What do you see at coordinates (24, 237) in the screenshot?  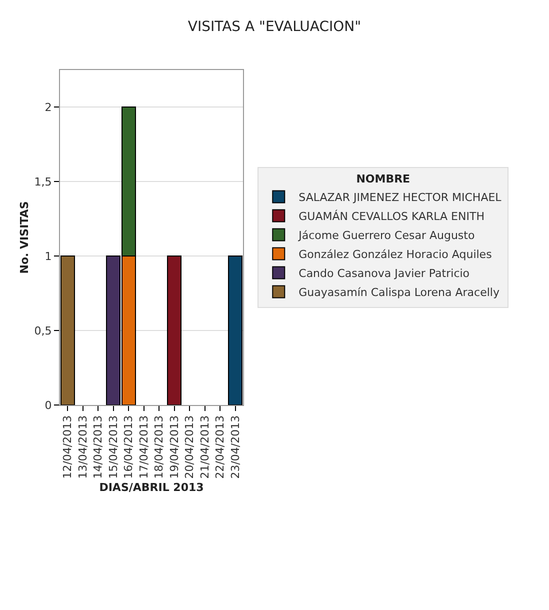 I see `y-axis-title: No. VISITAS` at bounding box center [24, 237].